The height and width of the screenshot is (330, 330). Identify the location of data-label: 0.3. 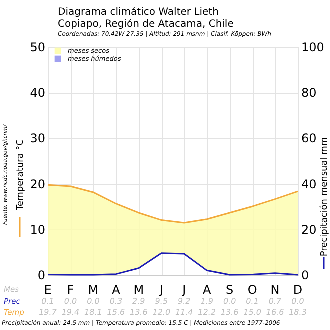
(116, 301).